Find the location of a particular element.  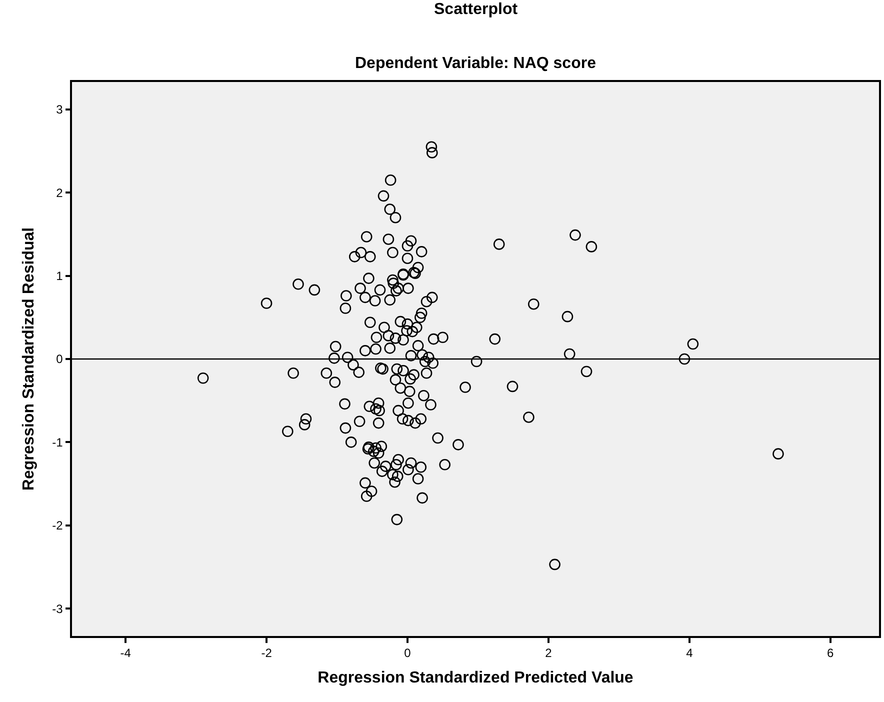

x-tick-label: -2 is located at coordinates (266, 653).